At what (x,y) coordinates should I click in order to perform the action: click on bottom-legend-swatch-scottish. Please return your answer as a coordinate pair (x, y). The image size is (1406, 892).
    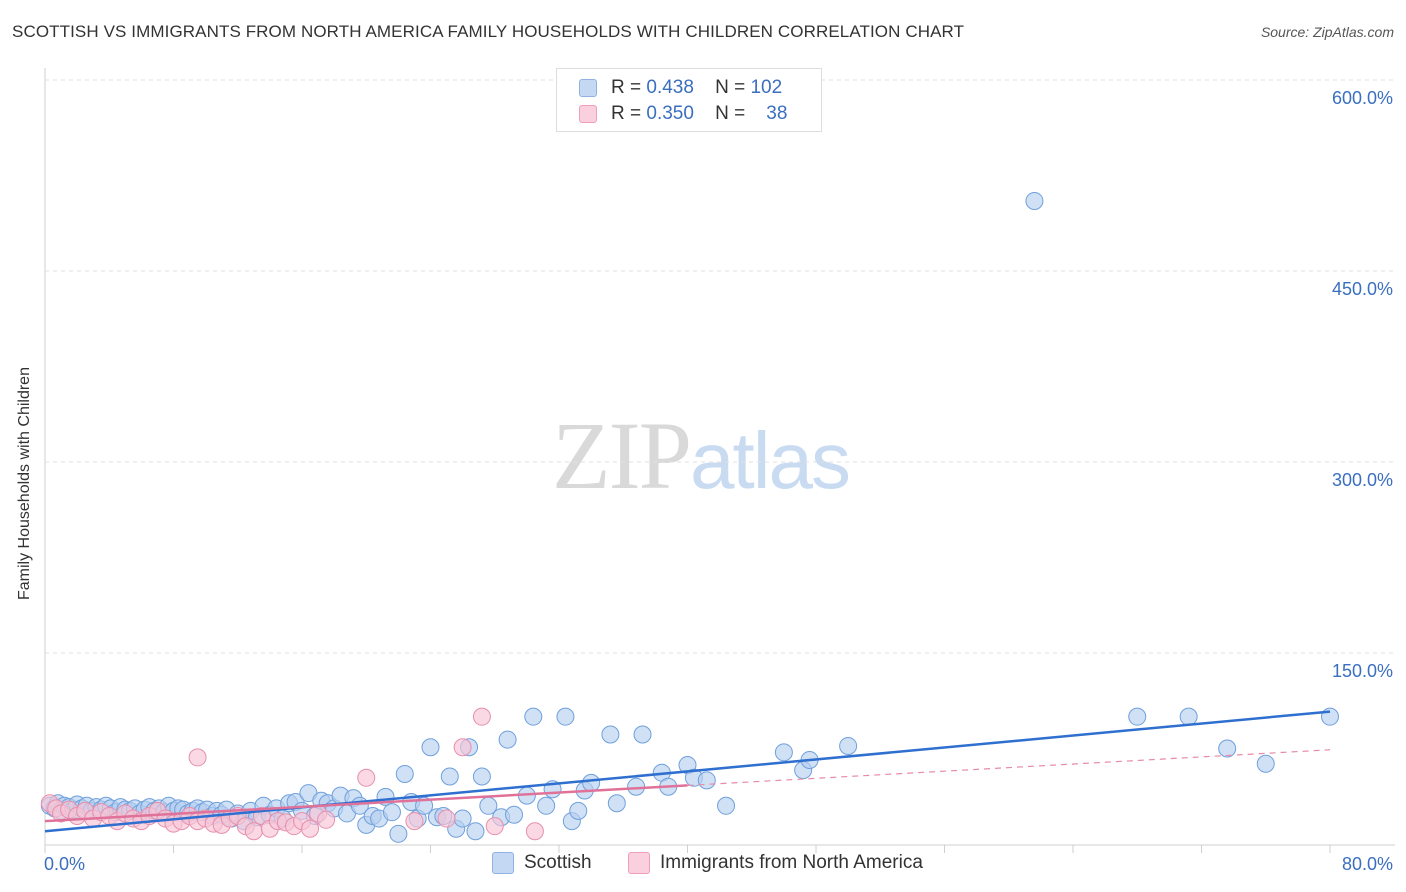
    Looking at the image, I should click on (503, 863).